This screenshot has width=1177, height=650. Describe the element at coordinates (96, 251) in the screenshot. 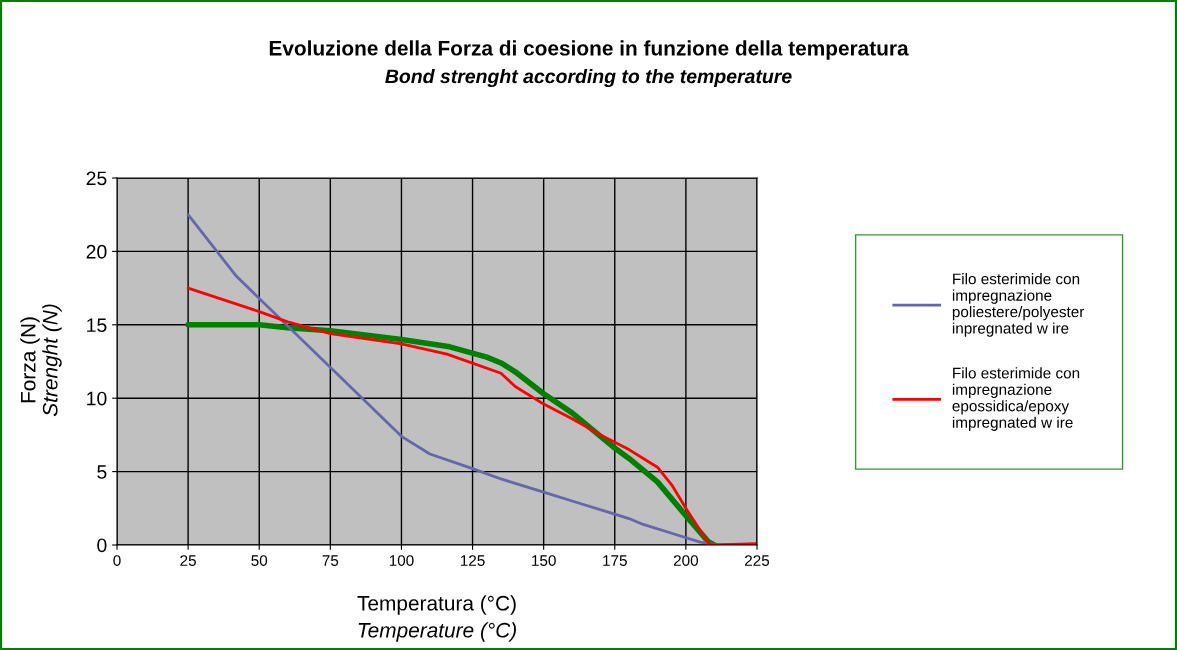

I see `y-tick-label: 20` at that location.